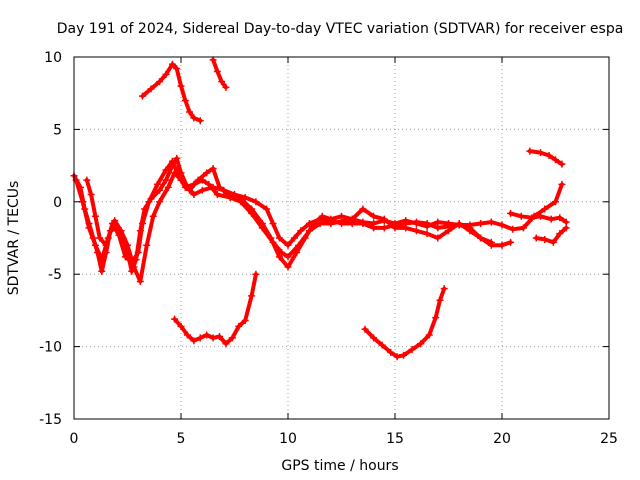  Describe the element at coordinates (53, 58) in the screenshot. I see `y-tick-label: 10` at that location.